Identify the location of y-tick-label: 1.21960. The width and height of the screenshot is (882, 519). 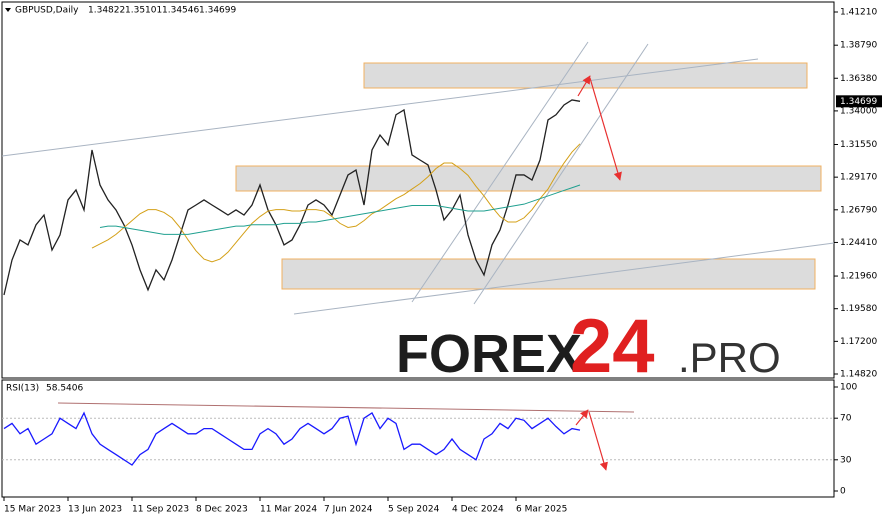
(858, 277).